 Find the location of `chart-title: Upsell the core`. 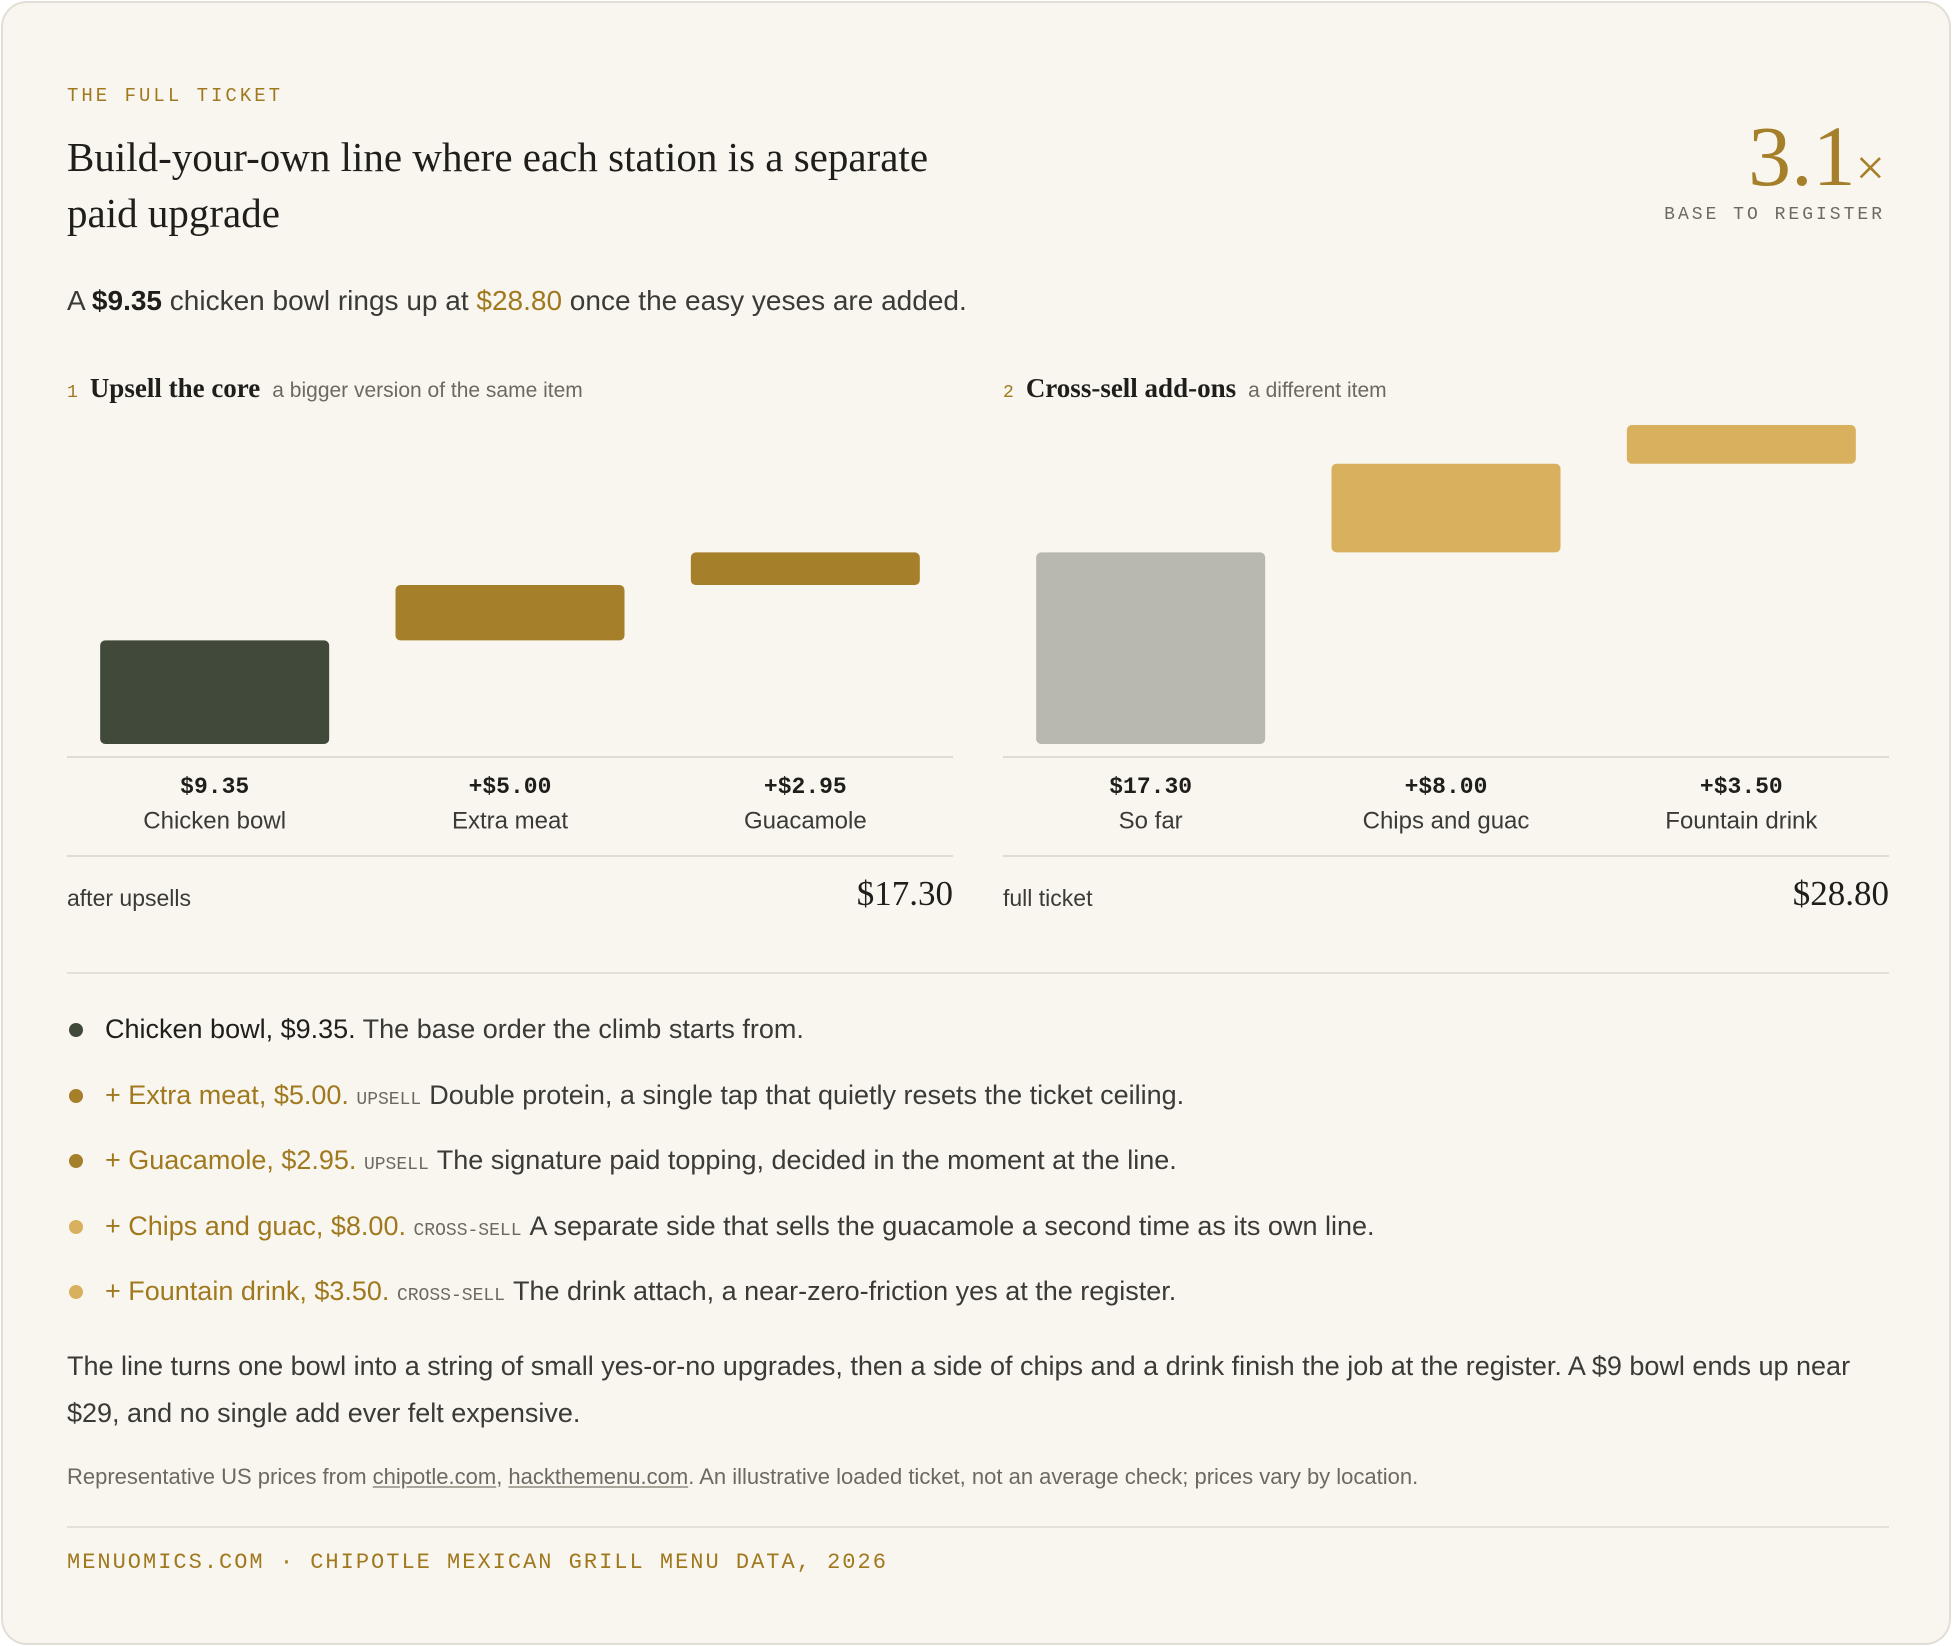

chart-title: Upsell the core is located at coordinates (175, 388).